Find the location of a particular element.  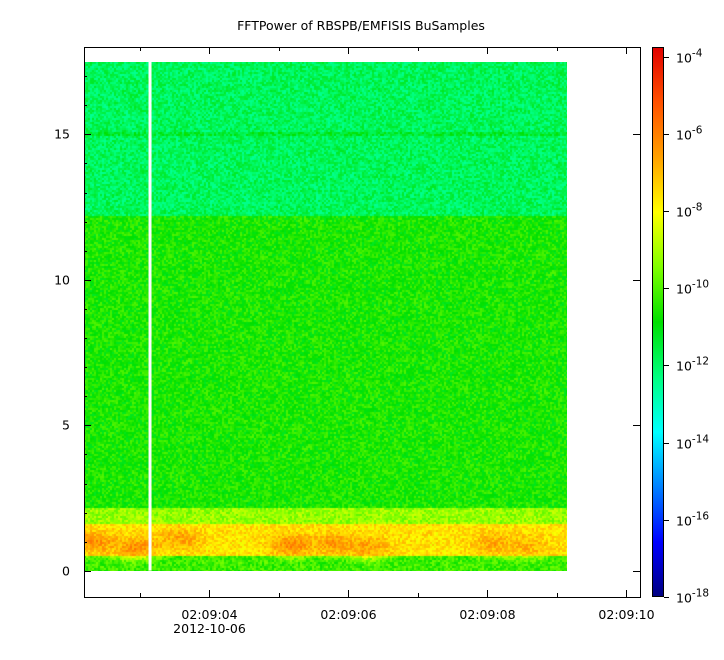

y-tick-label: 15 is located at coordinates (62, 134).